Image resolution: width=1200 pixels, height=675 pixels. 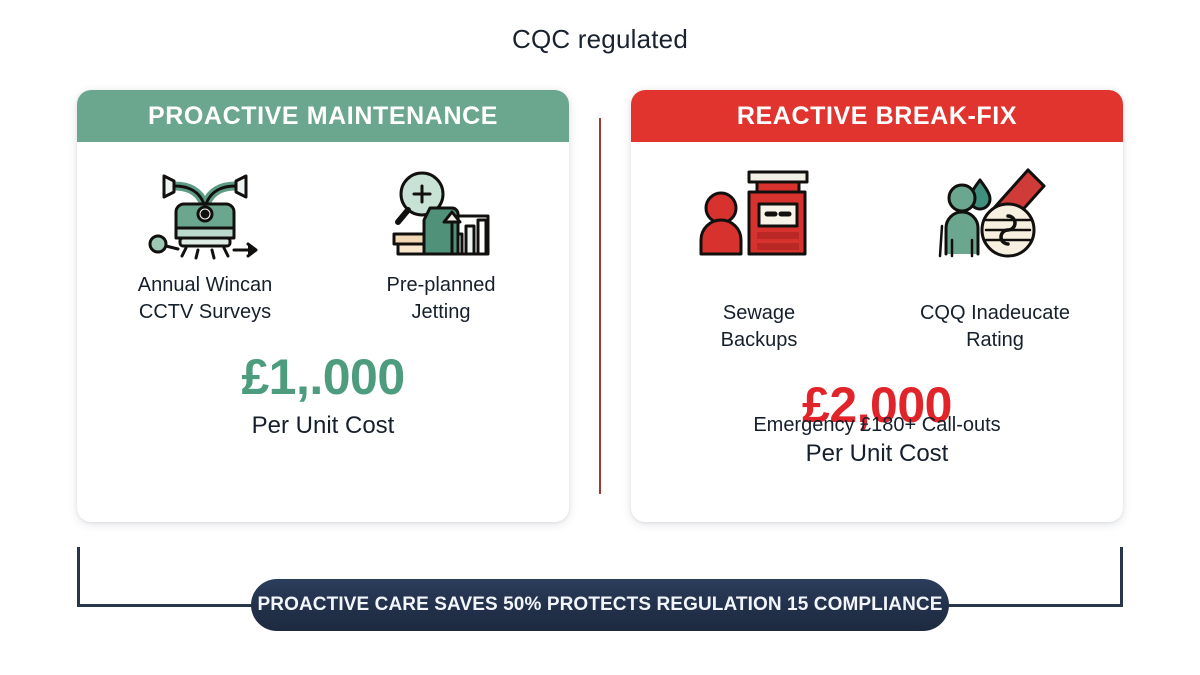 I want to click on center-divider, so click(x=600, y=306).